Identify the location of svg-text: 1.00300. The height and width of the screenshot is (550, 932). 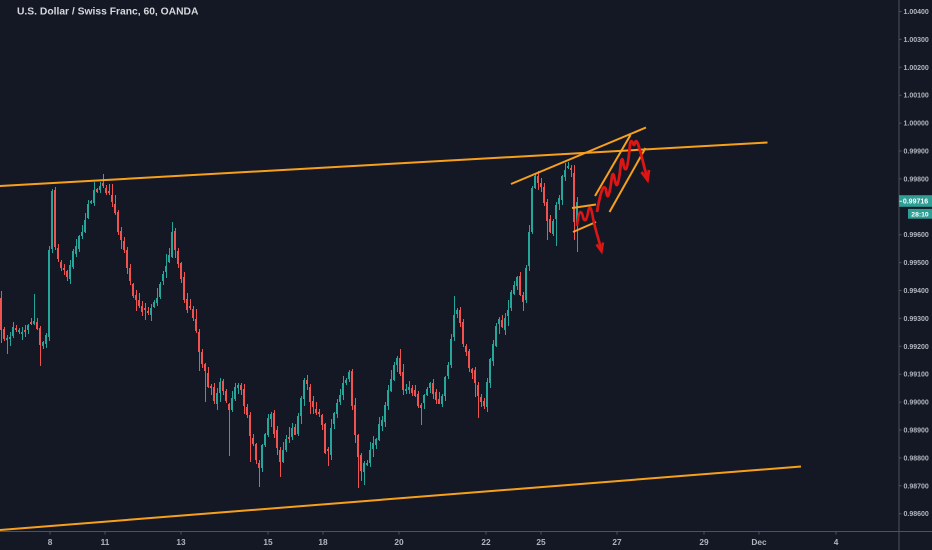
(916, 40).